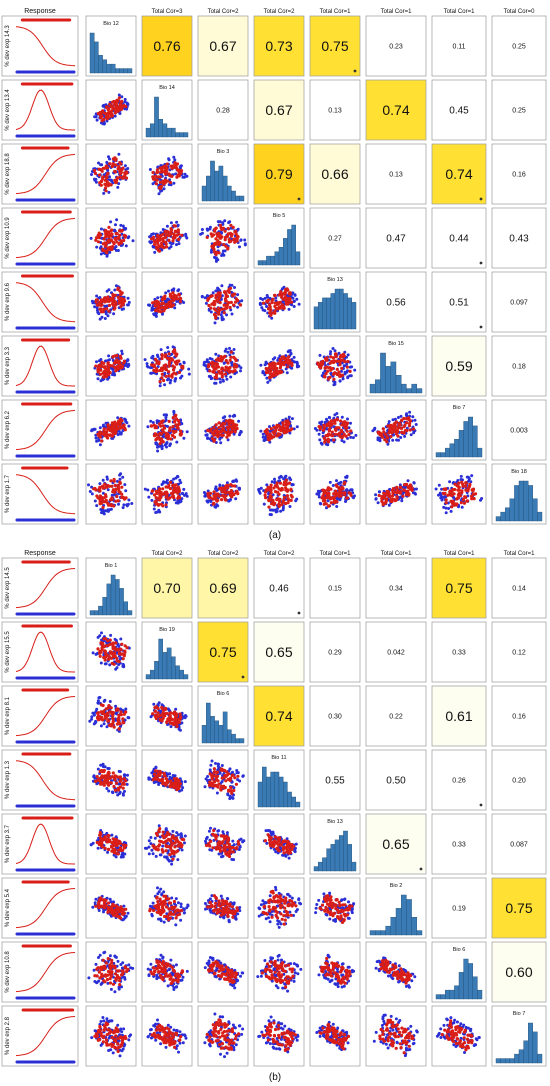 The height and width of the screenshot is (1086, 550). I want to click on correlation-value: 0.65, so click(278, 652).